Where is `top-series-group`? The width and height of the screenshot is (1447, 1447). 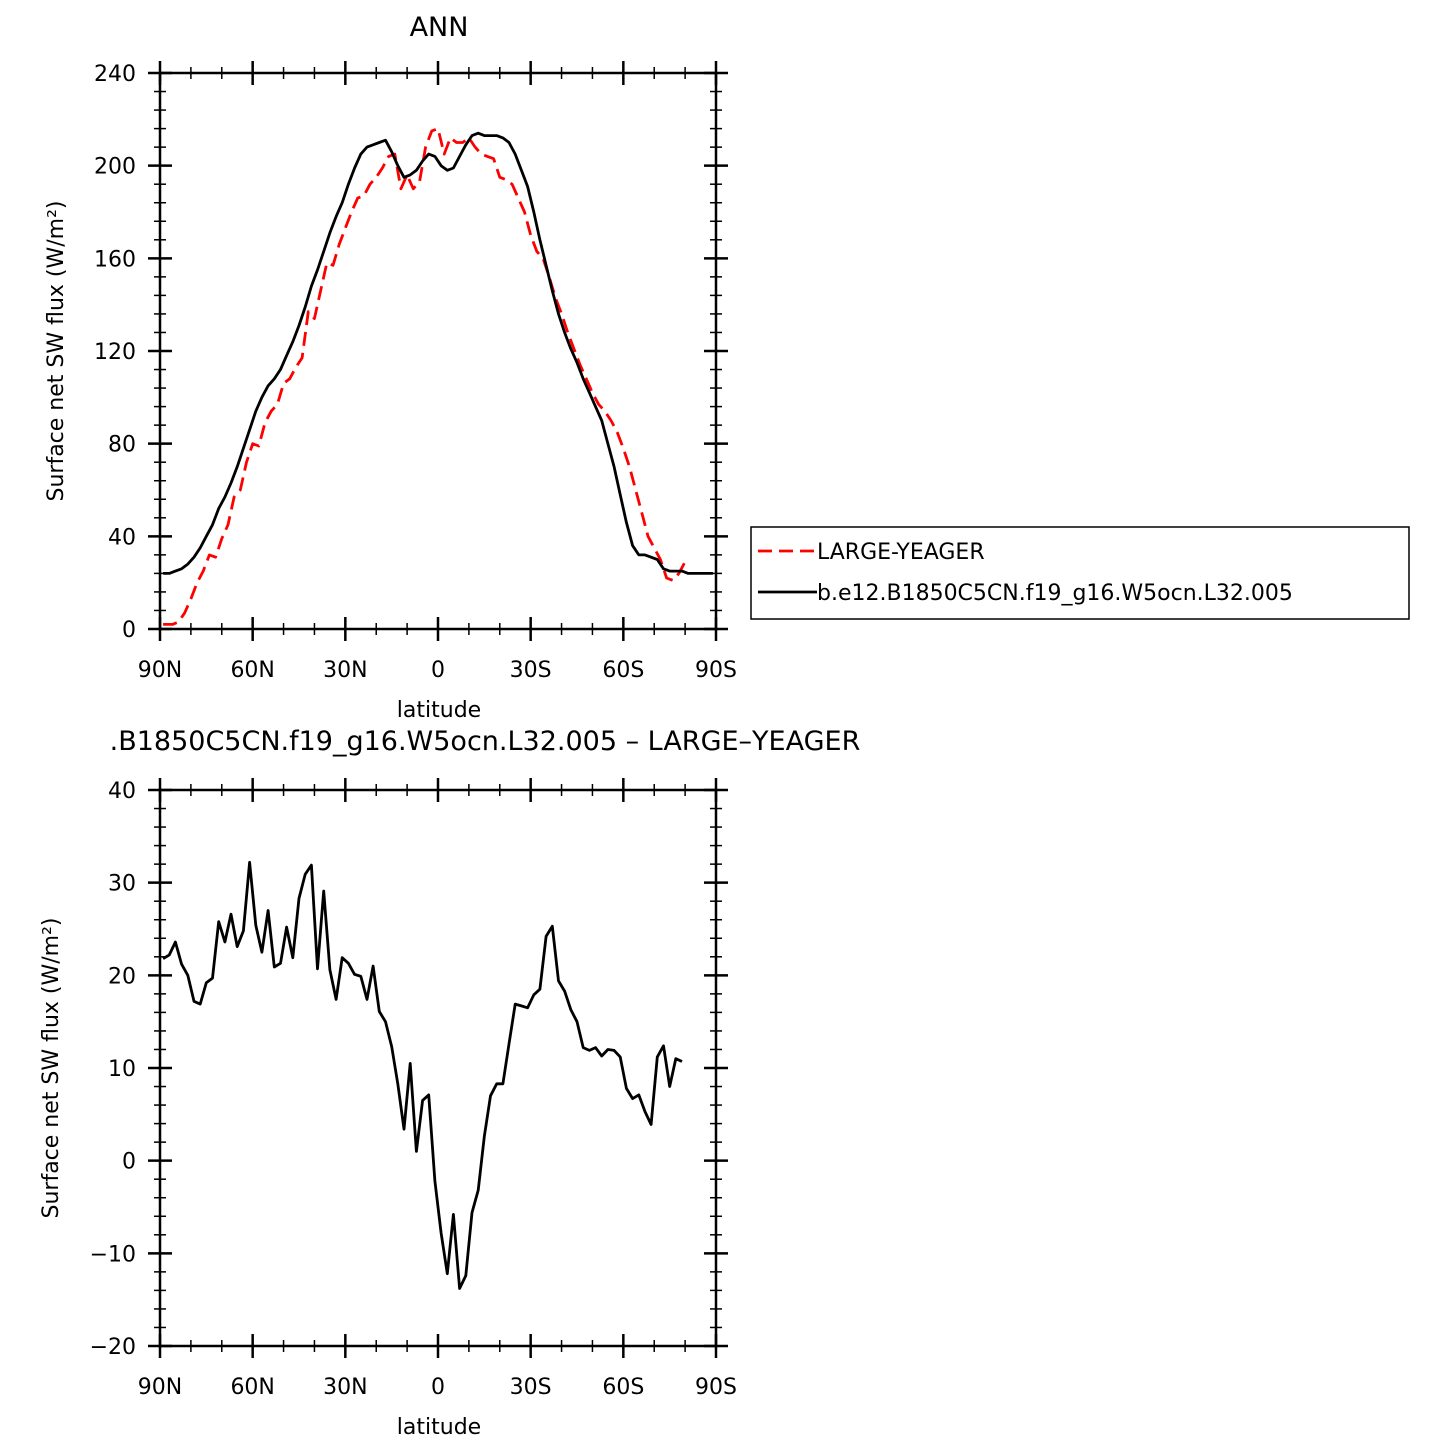
top-series-group is located at coordinates (438, 376).